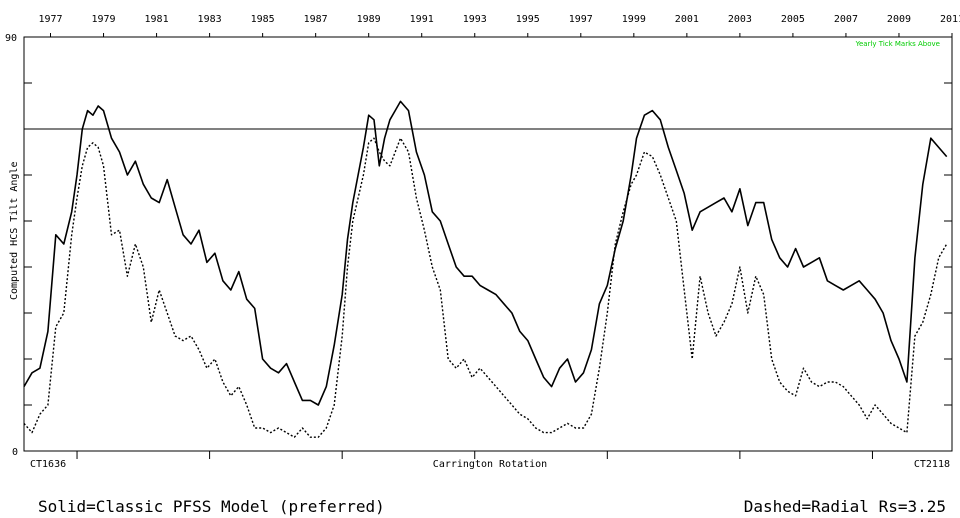 The image size is (960, 518). What do you see at coordinates (950, 19) in the screenshot?
I see `year-label-2011: 2011` at bounding box center [950, 19].